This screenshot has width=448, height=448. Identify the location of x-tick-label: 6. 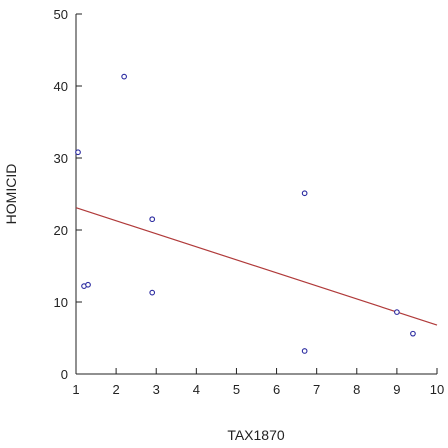
(276, 389).